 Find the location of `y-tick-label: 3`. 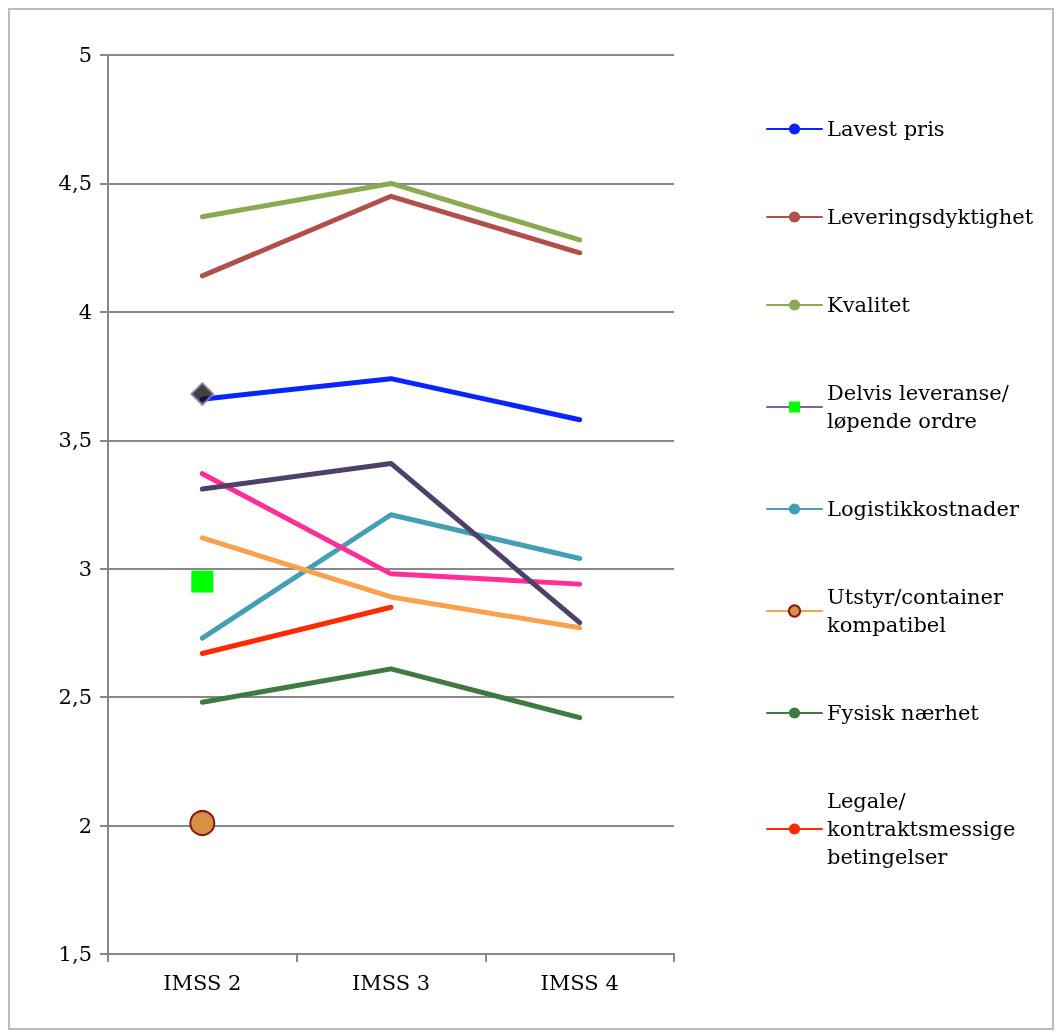

y-tick-label: 3 is located at coordinates (85, 568).